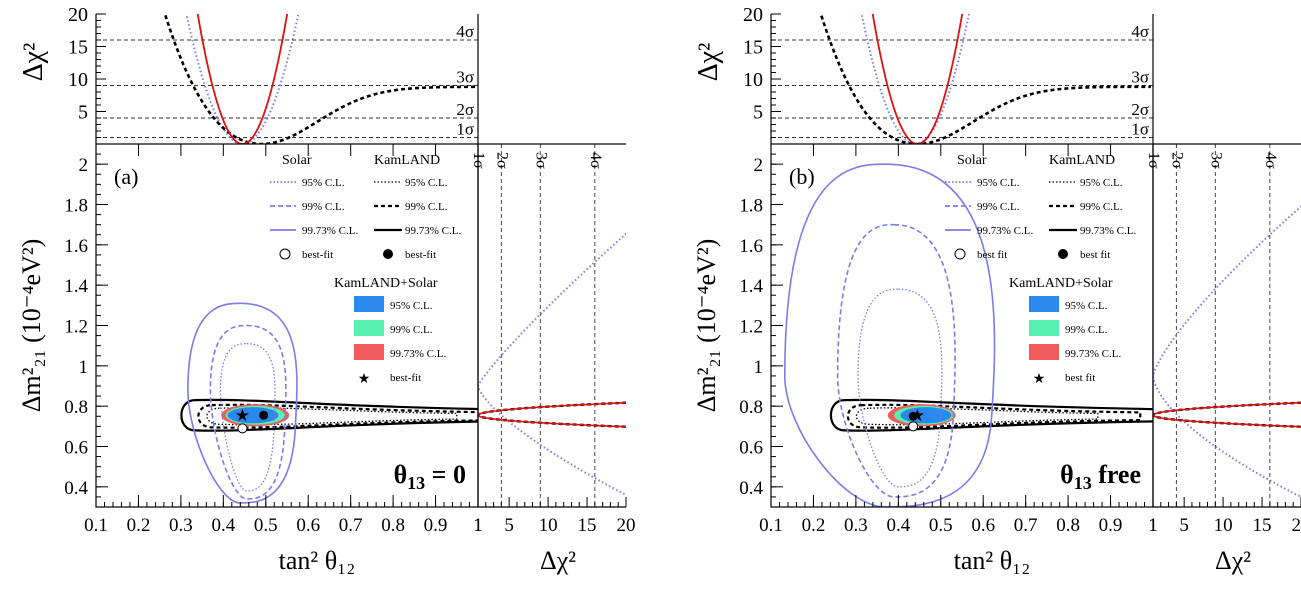  I want to click on x-tick-label: 0.3, so click(181, 525).